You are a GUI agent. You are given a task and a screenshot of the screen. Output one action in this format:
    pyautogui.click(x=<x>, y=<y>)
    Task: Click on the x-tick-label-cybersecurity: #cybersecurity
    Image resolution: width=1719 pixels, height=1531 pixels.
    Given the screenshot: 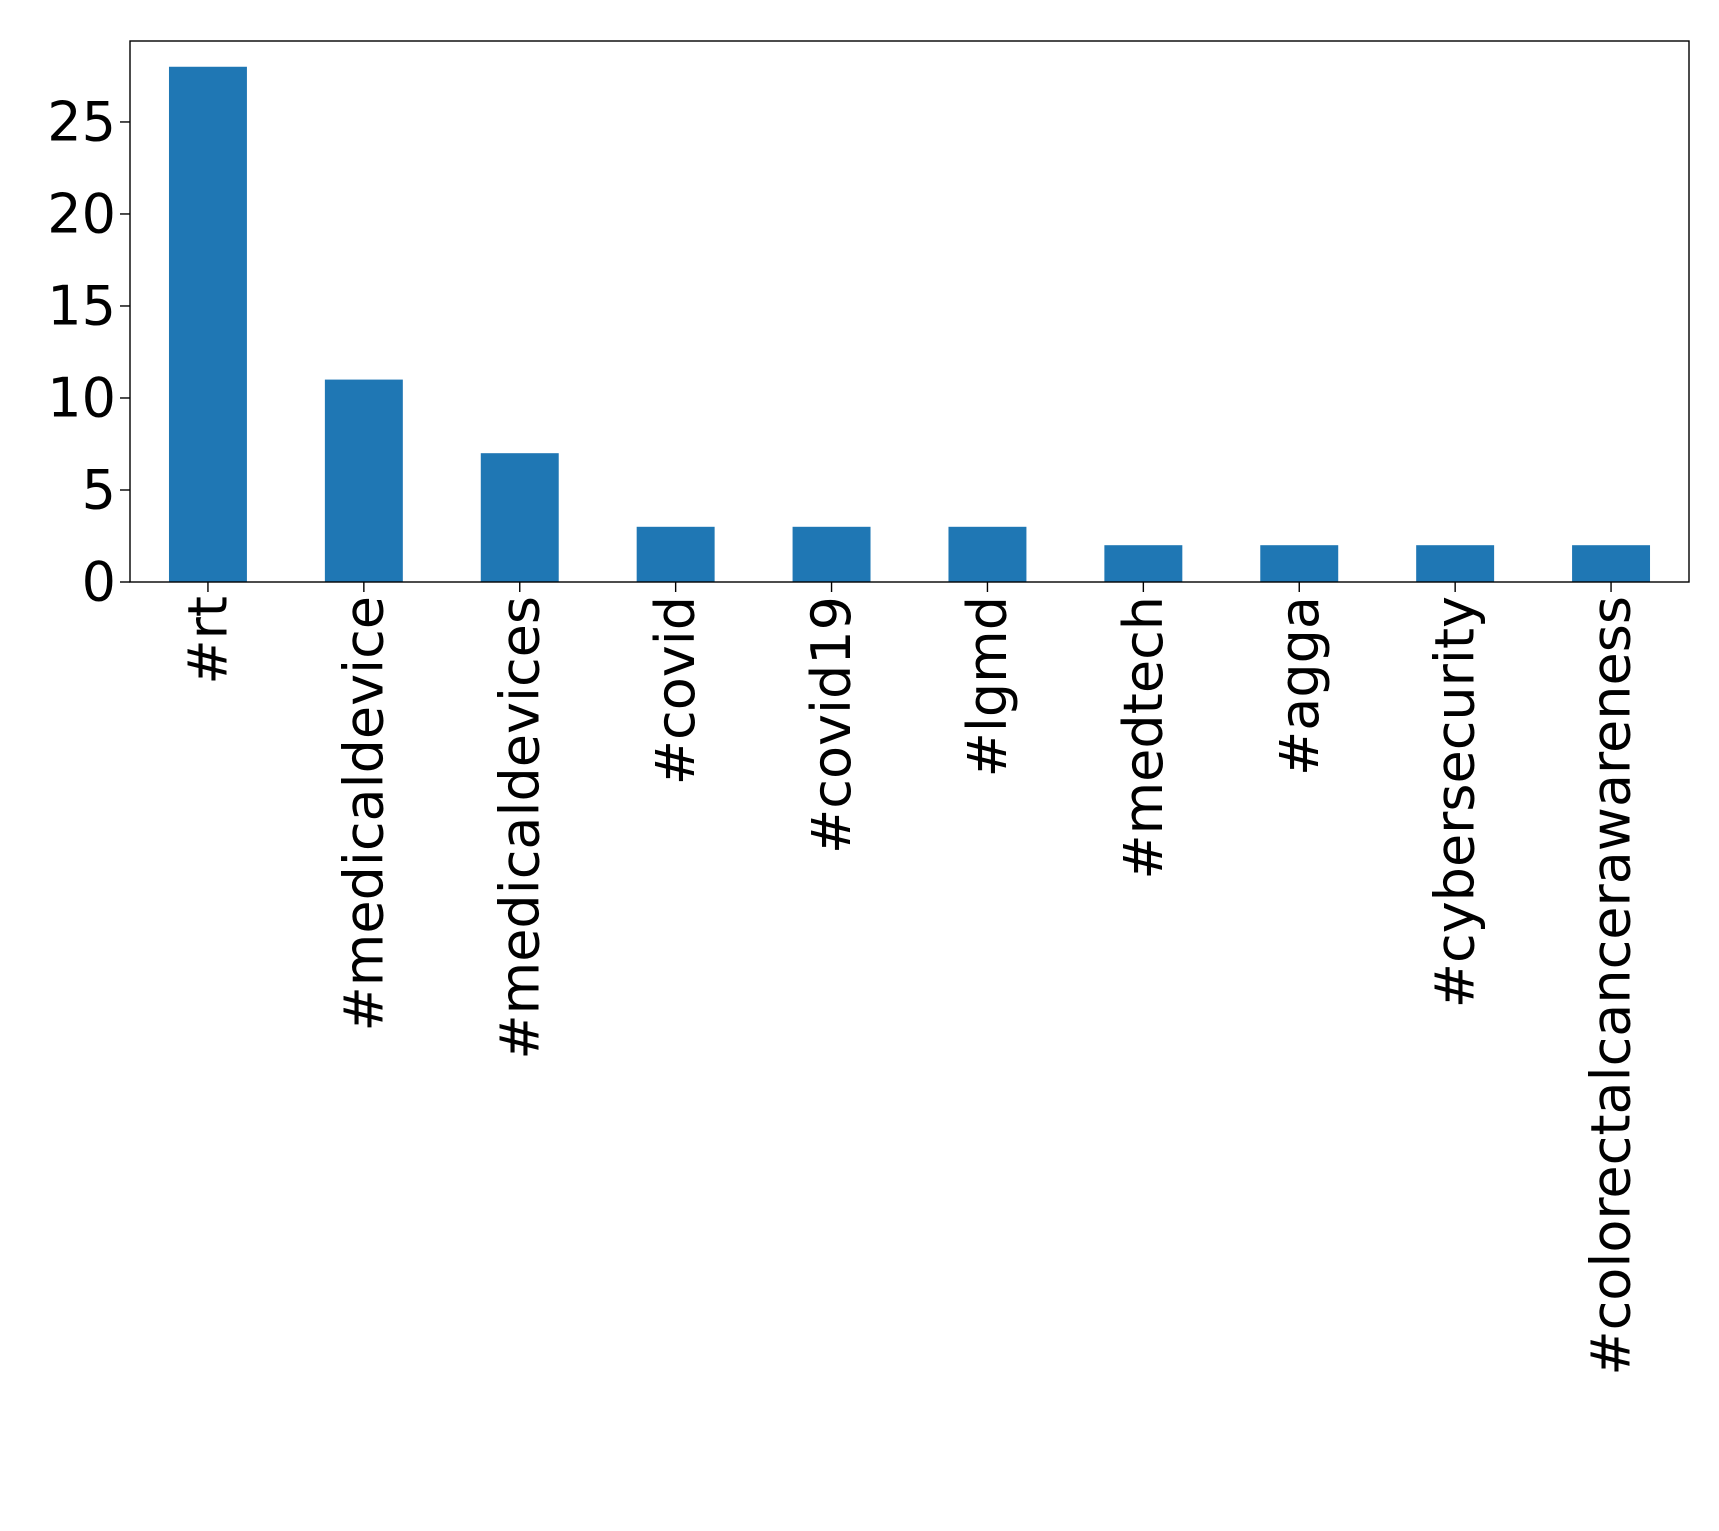 What is the action you would take?
    pyautogui.click(x=1455, y=802)
    